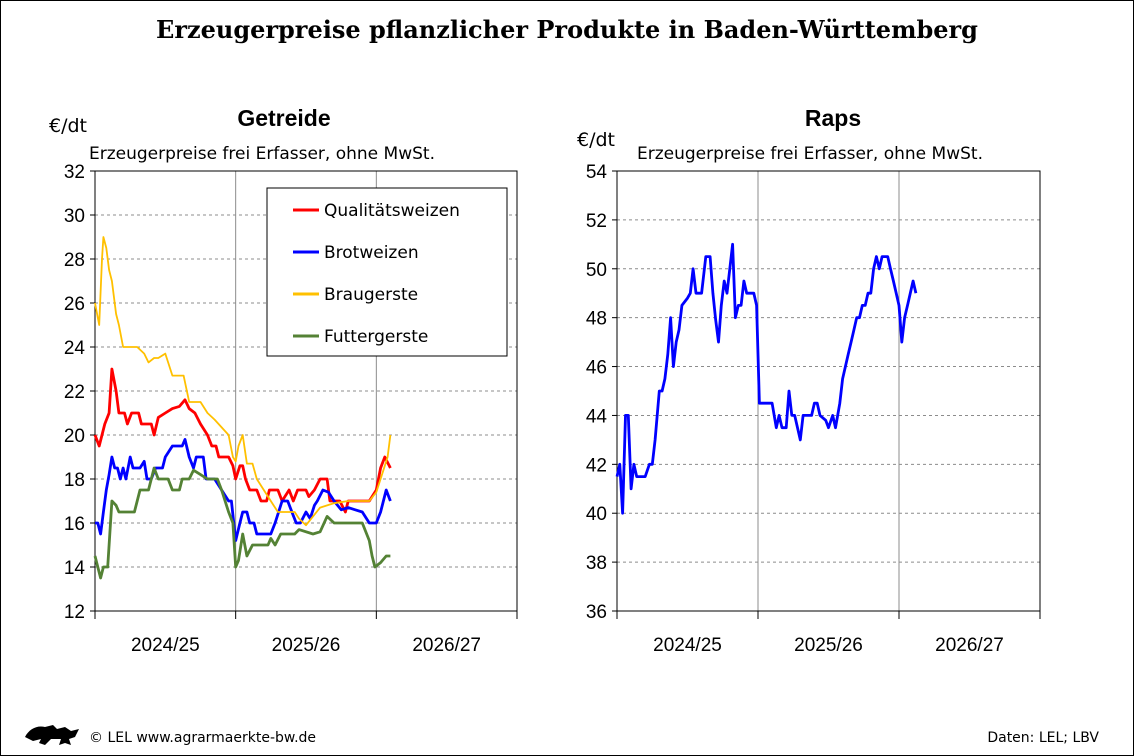 The width and height of the screenshot is (1134, 756). Describe the element at coordinates (597, 416) in the screenshot. I see `y-tick-label: 44` at that location.